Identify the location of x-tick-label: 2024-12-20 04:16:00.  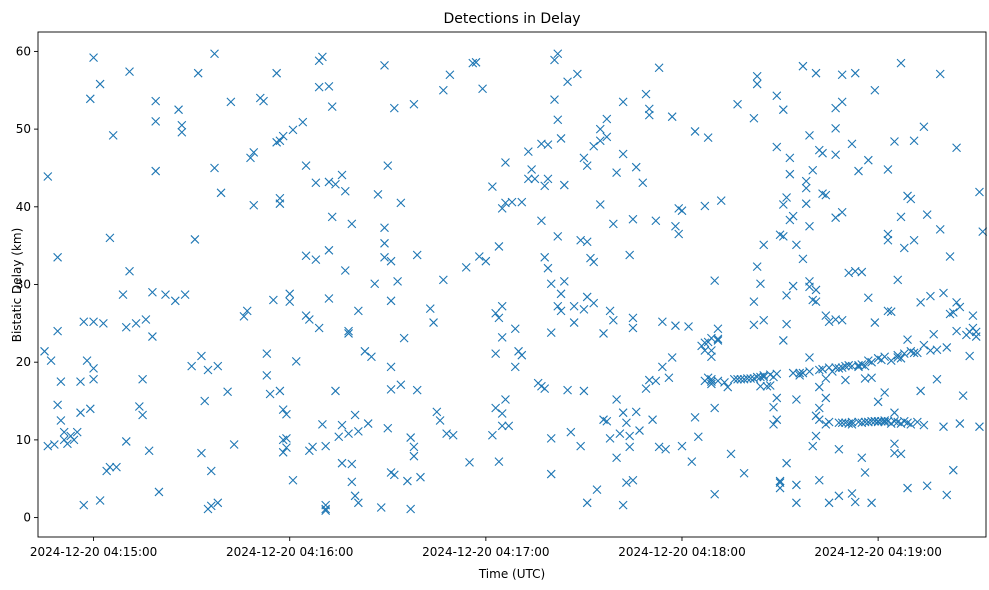
(289, 552).